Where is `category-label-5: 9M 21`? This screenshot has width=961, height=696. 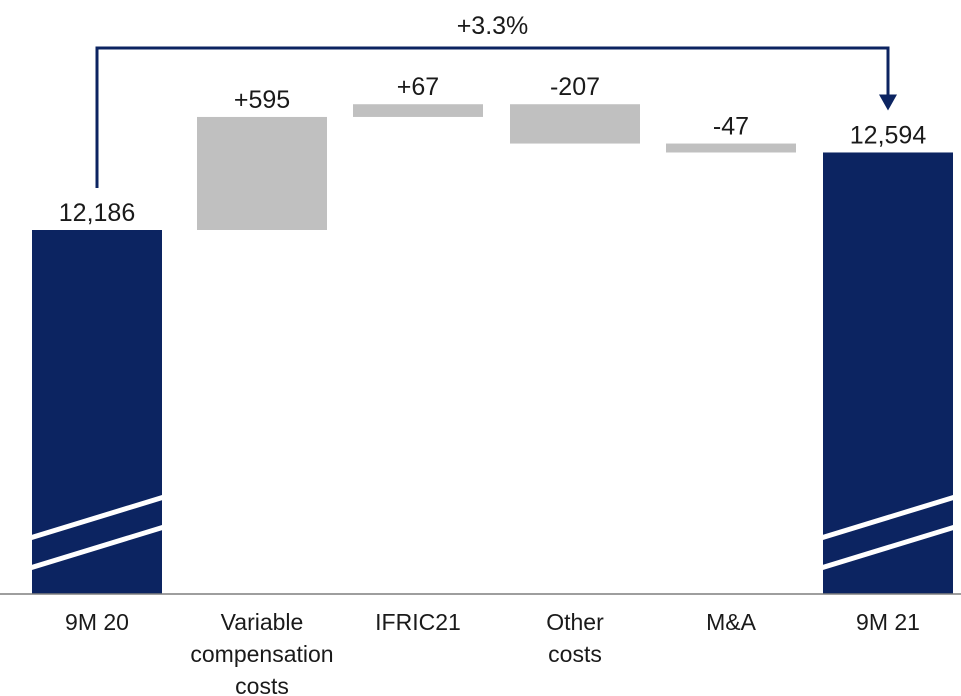
category-label-5: 9M 21 is located at coordinates (888, 622).